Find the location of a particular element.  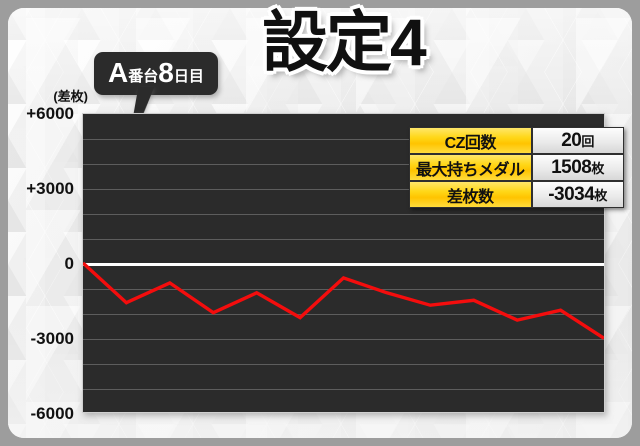

stats-row: CZ回数 20回 is located at coordinates (516, 140).